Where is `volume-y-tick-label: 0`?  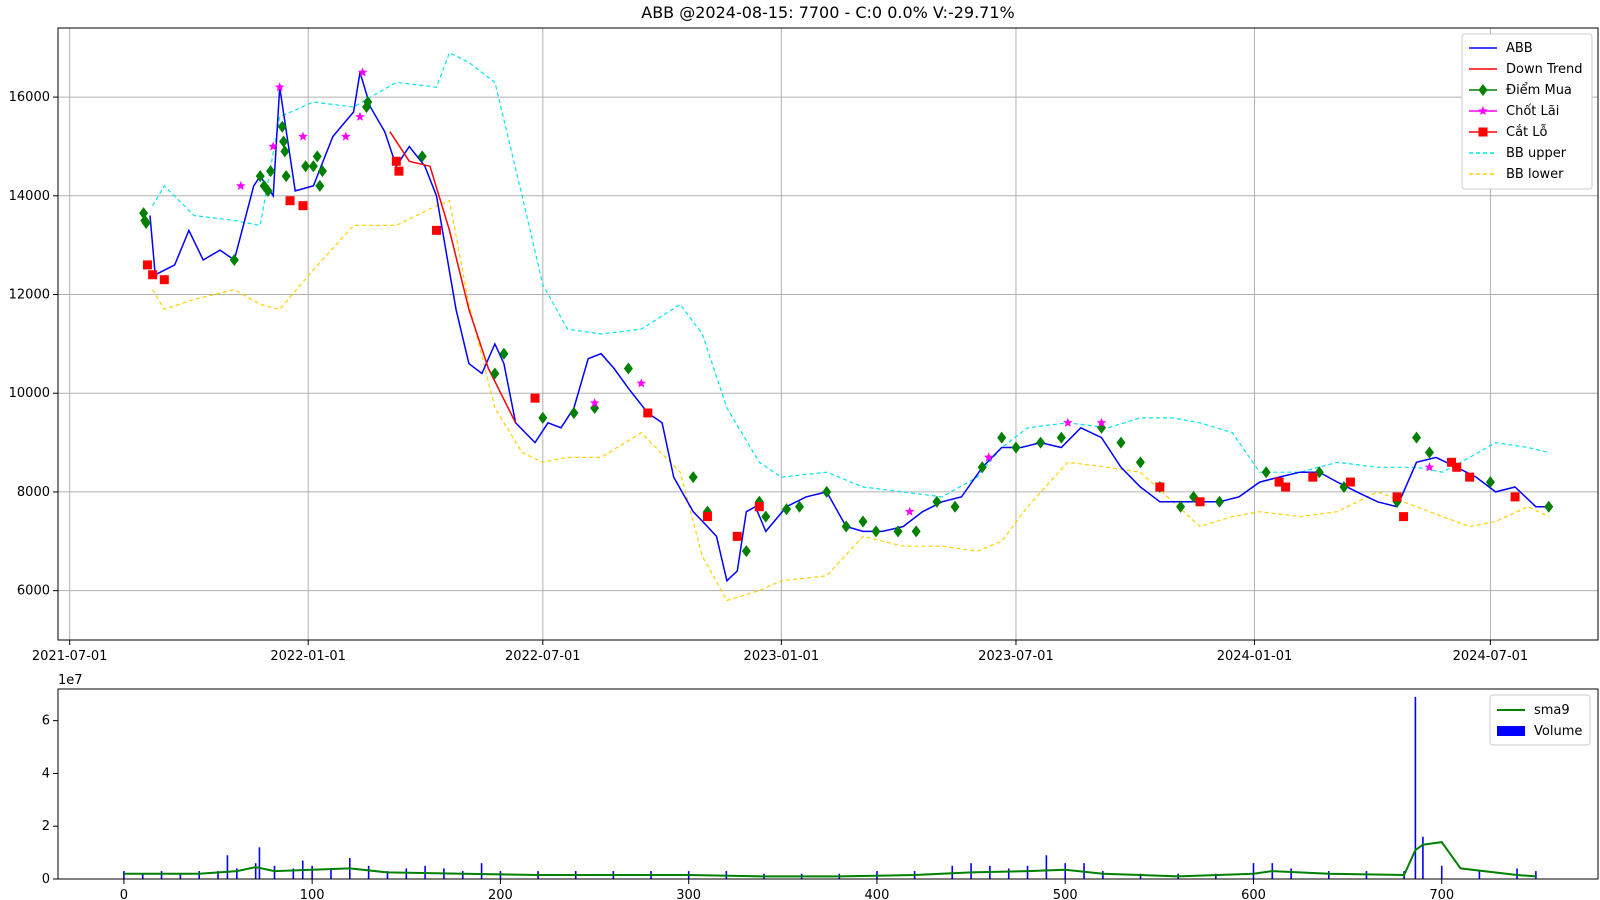
volume-y-tick-label: 0 is located at coordinates (46, 879).